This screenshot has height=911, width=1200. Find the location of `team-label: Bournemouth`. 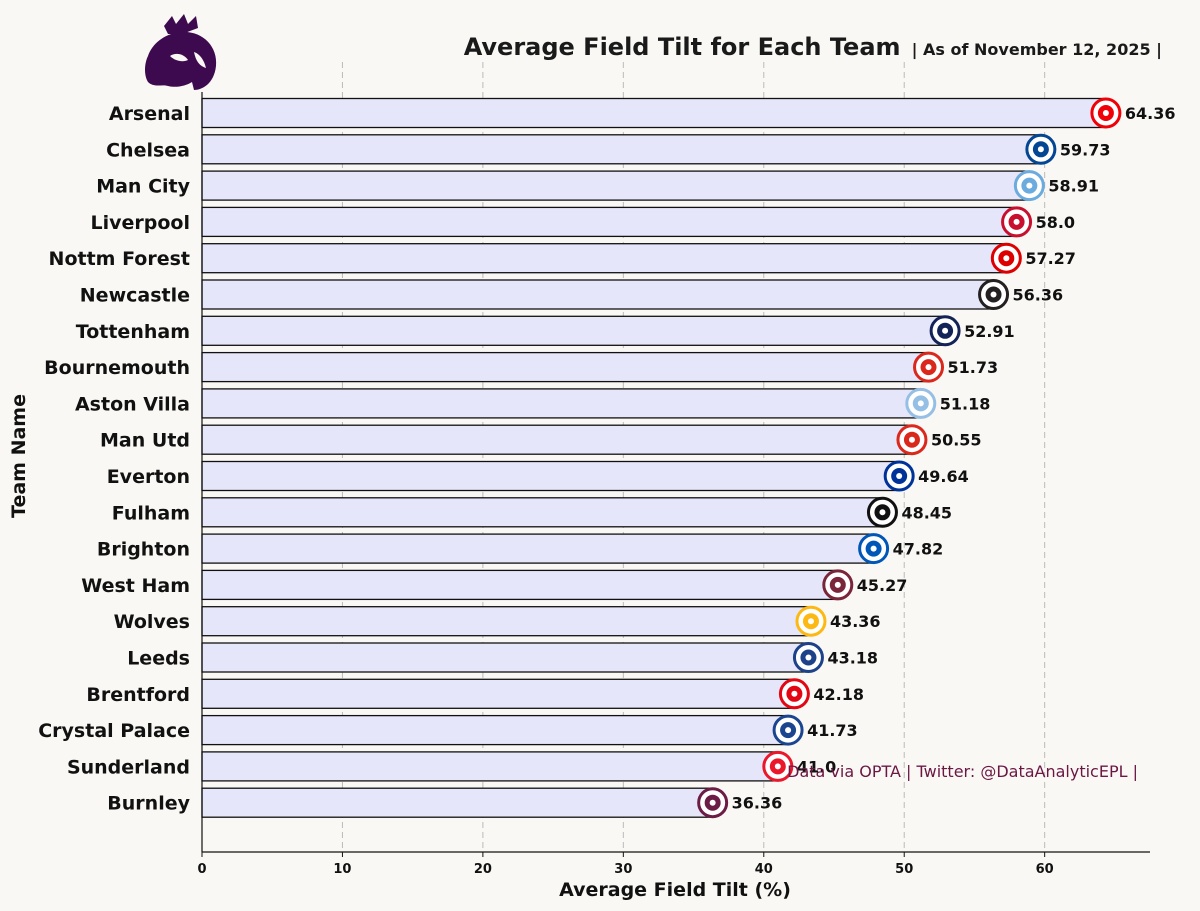

team-label: Bournemouth is located at coordinates (117, 368).